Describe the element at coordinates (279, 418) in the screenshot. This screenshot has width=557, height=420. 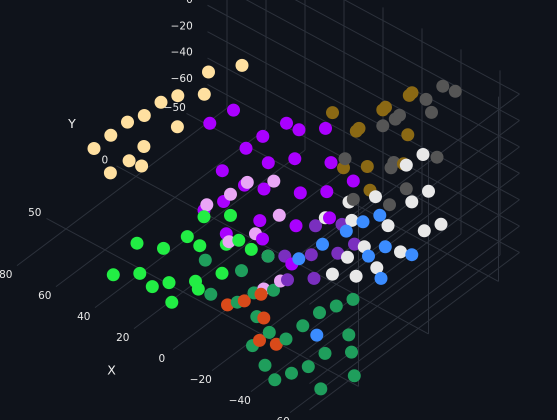
I see `x-tick-label: −60` at that location.